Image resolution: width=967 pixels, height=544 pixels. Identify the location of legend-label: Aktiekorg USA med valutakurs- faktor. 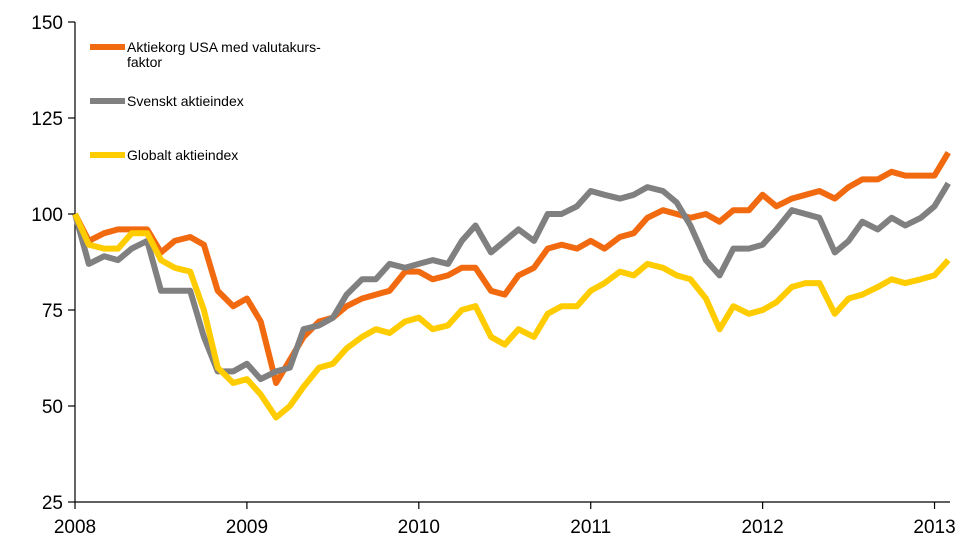
(224, 54).